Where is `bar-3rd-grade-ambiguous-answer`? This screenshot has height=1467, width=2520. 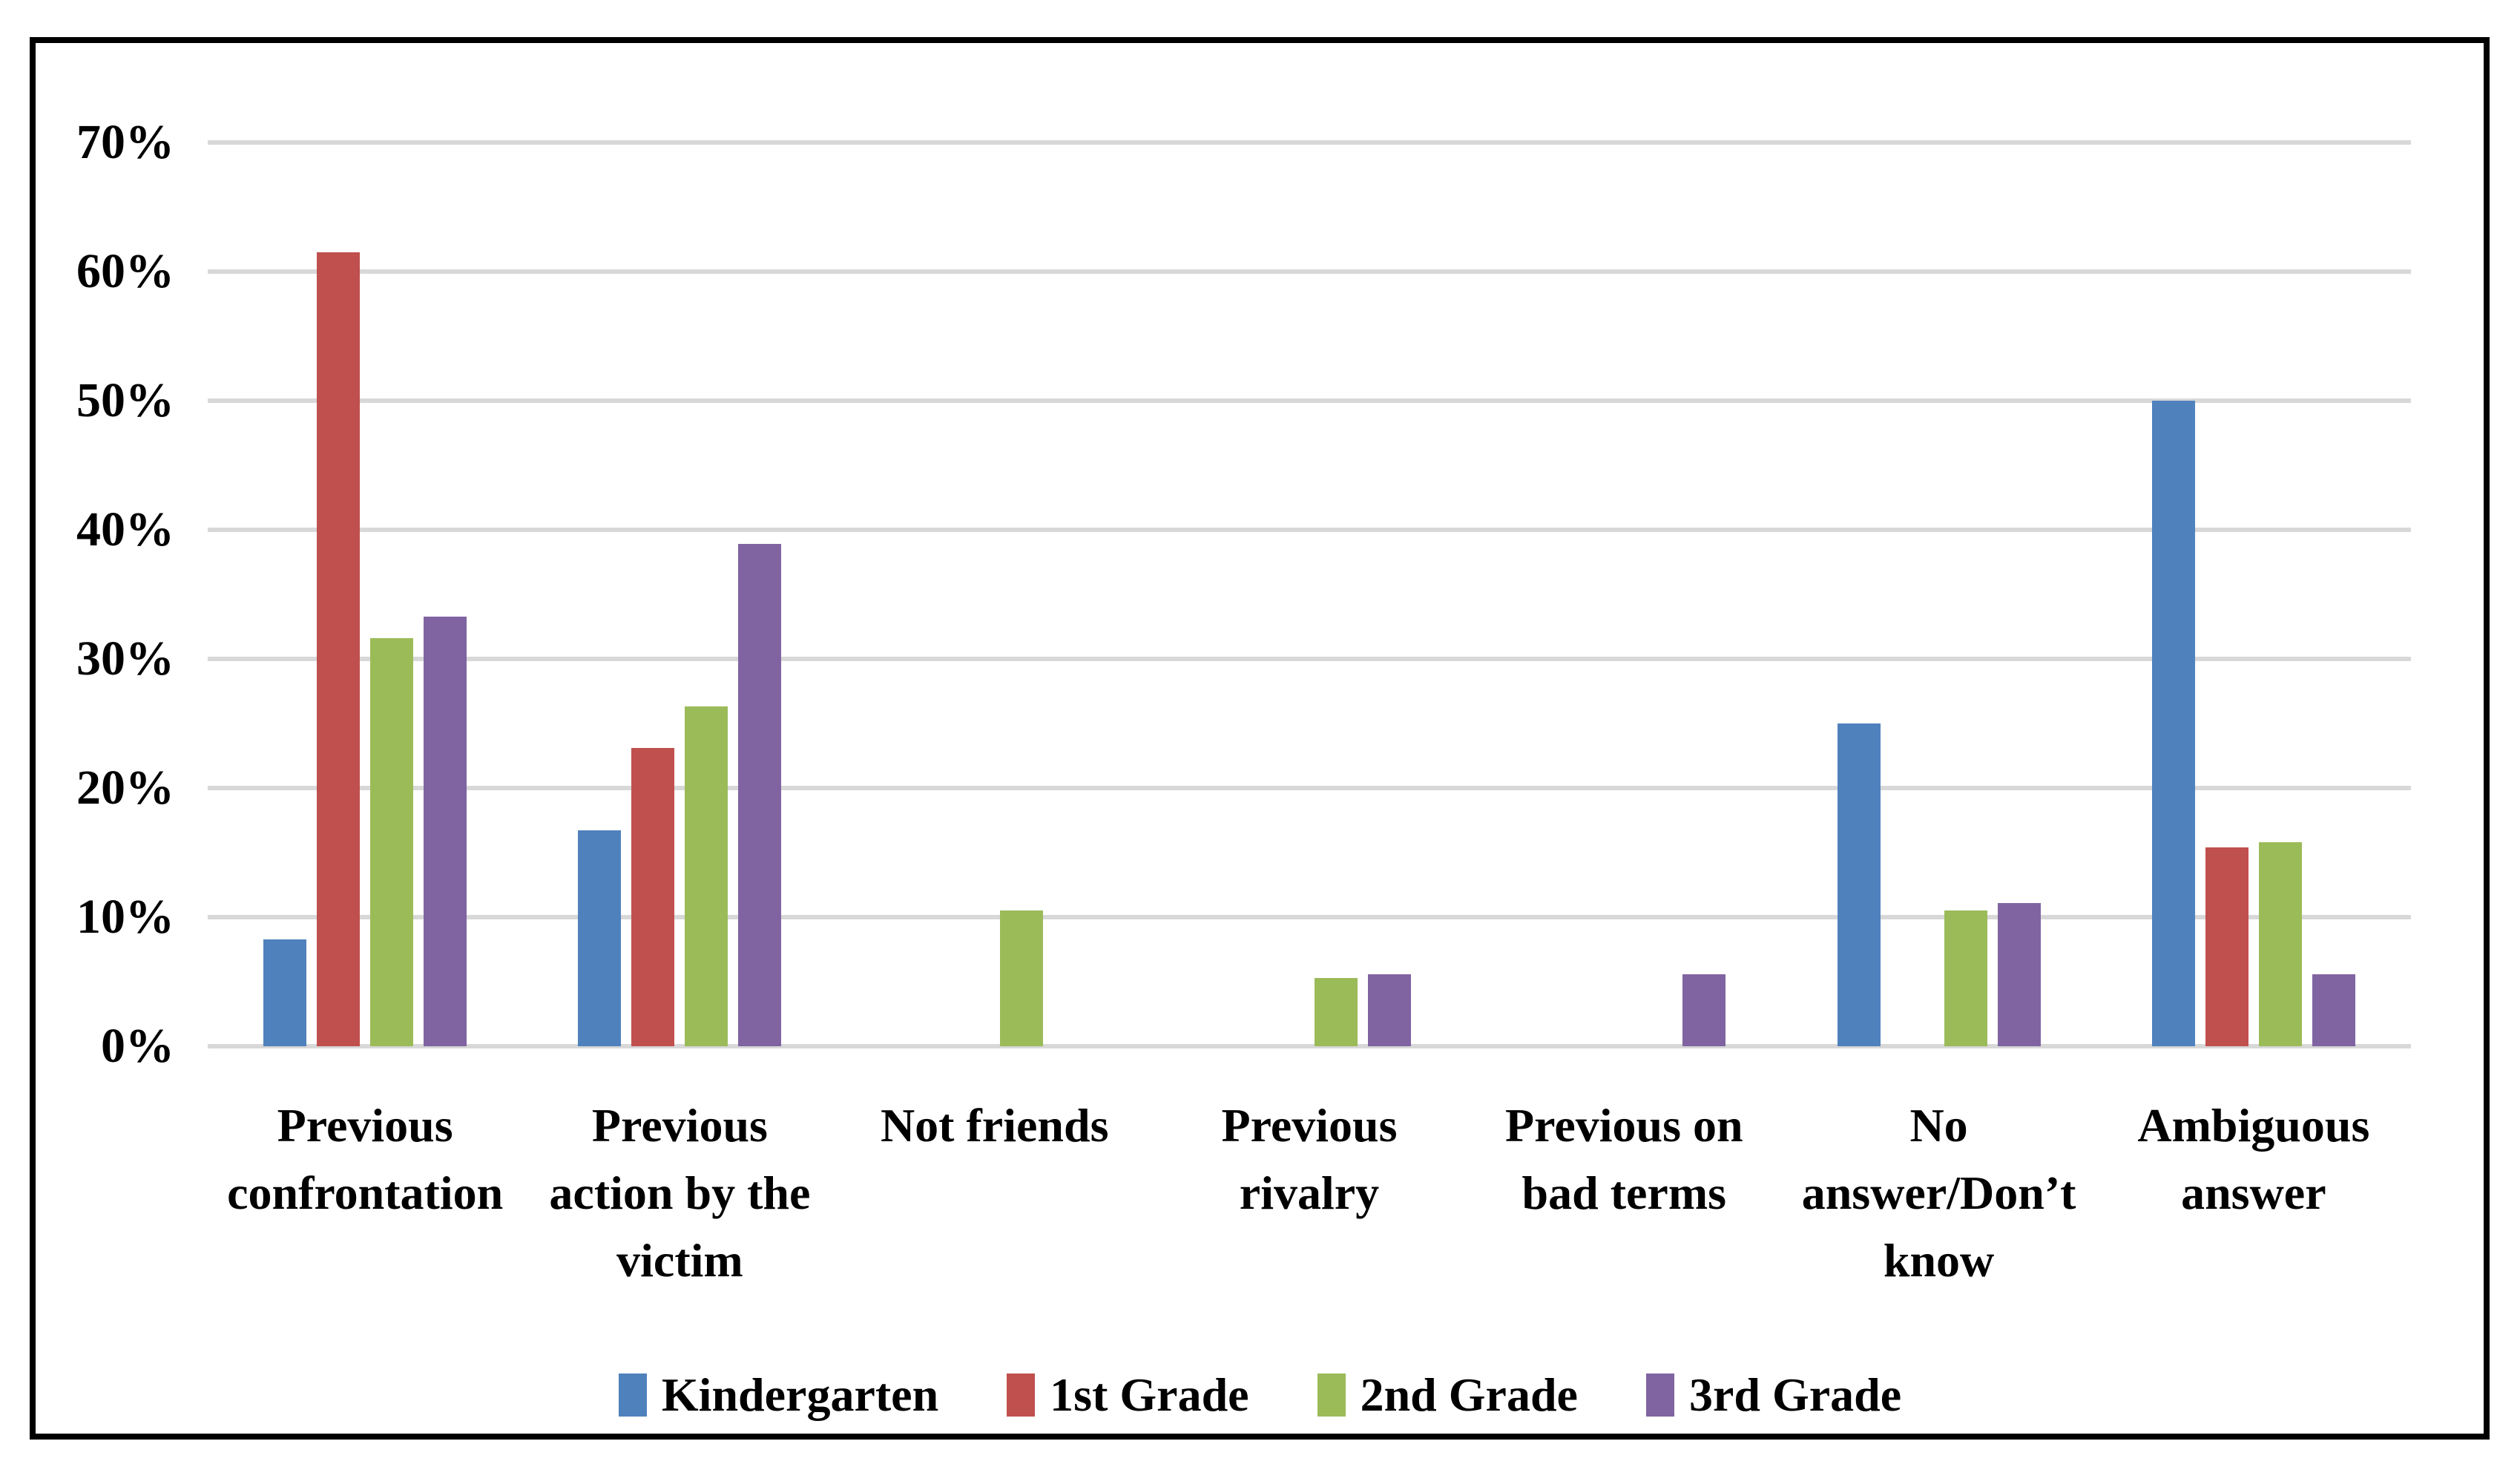
bar-3rd-grade-ambiguous-answer is located at coordinates (2333, 1010).